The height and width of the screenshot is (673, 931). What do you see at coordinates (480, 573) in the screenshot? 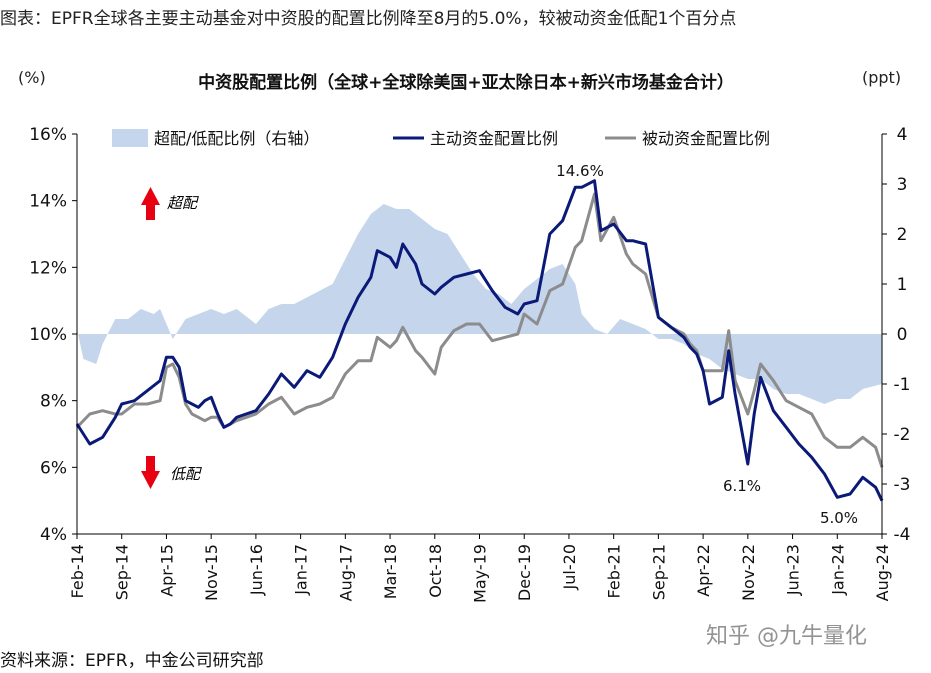
I see `x-tick-label: May-19` at bounding box center [480, 573].